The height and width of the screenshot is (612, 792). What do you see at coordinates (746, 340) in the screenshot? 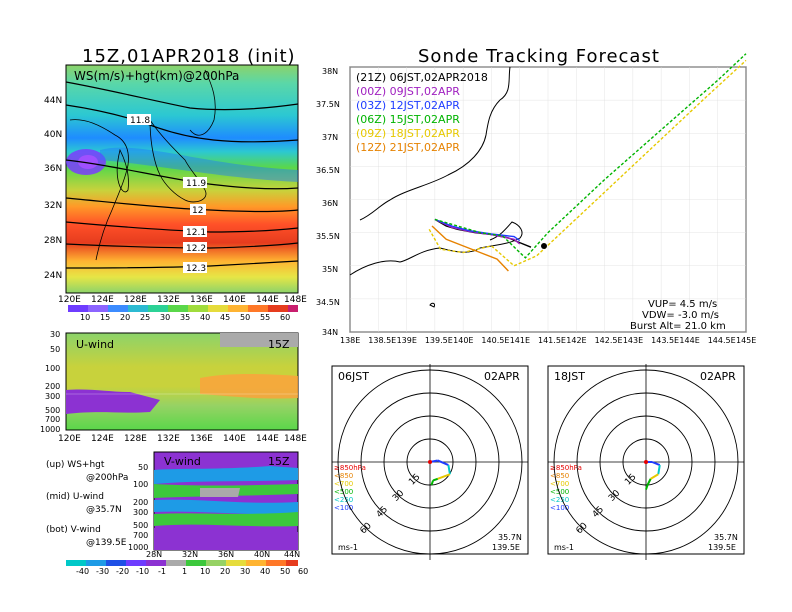
I see `lon-tick: 145E` at bounding box center [746, 340].